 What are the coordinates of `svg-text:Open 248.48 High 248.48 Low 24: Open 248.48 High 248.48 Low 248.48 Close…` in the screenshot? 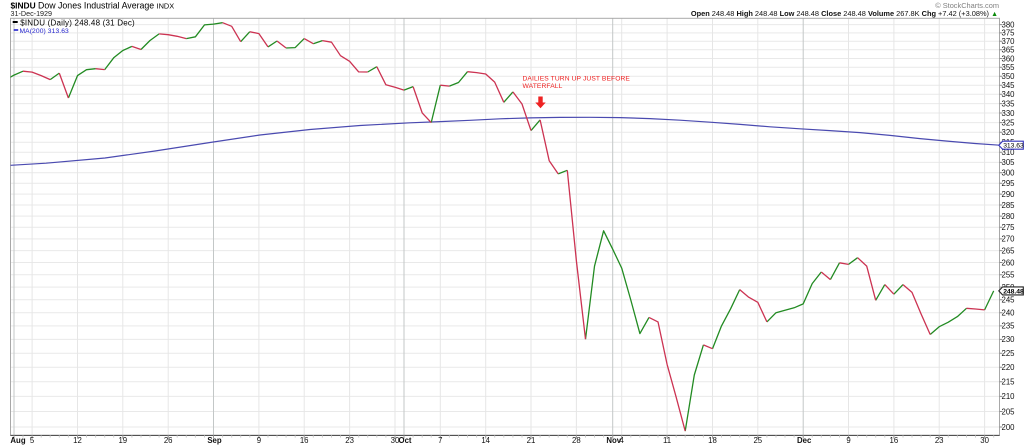 It's located at (844, 13).